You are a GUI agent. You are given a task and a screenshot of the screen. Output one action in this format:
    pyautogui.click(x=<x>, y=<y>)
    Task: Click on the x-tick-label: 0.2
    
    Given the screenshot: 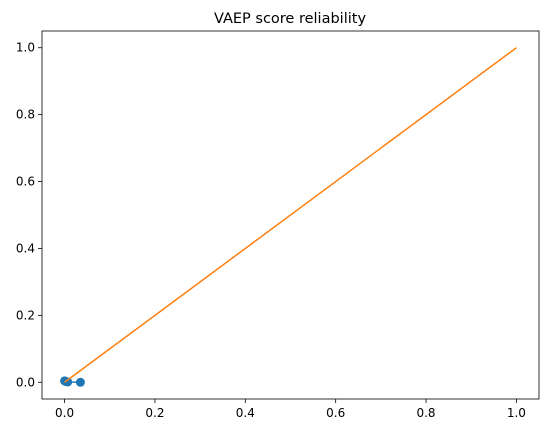 What is the action you would take?
    pyautogui.click(x=154, y=413)
    